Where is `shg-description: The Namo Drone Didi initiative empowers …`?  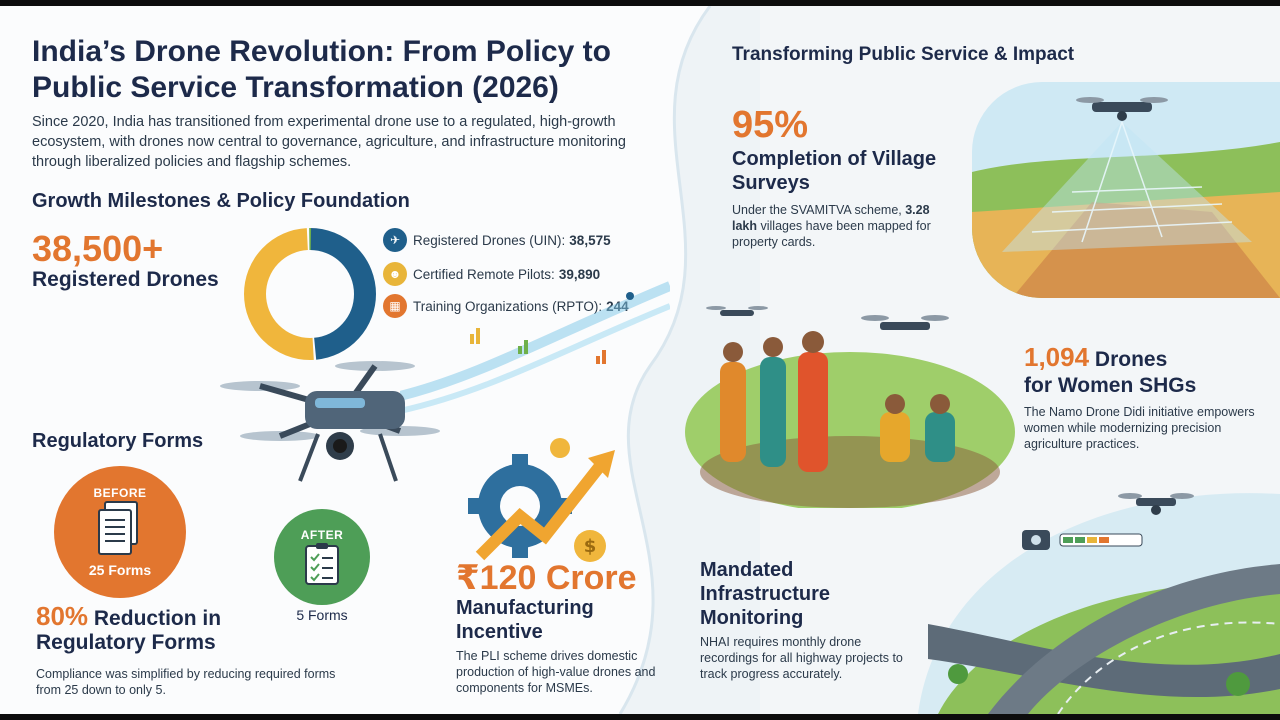 shg-description: The Namo Drone Didi initiative empowers … is located at coordinates (1139, 428).